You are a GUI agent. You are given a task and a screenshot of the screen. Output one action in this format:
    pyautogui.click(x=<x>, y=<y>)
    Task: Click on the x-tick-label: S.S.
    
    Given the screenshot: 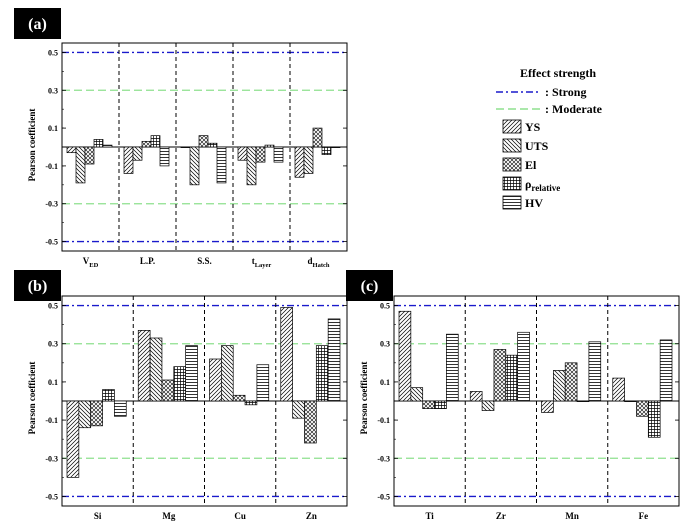 What is the action you would take?
    pyautogui.click(x=204, y=261)
    